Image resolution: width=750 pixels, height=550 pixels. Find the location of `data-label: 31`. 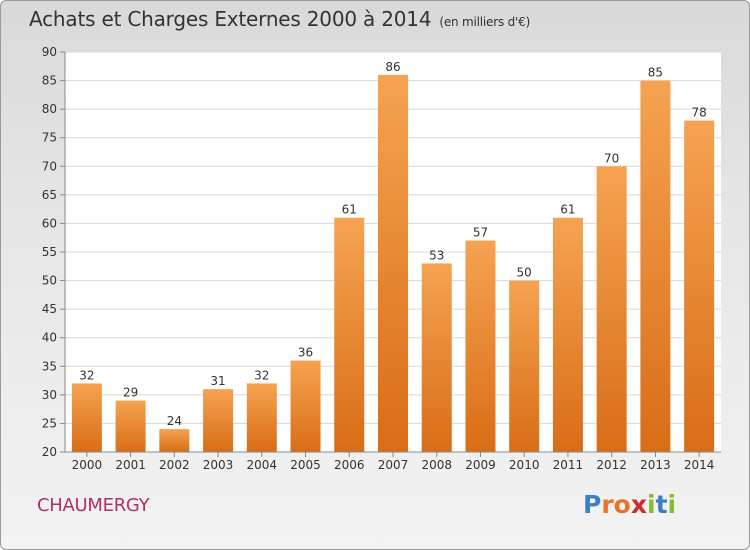

data-label: 31 is located at coordinates (217, 381).